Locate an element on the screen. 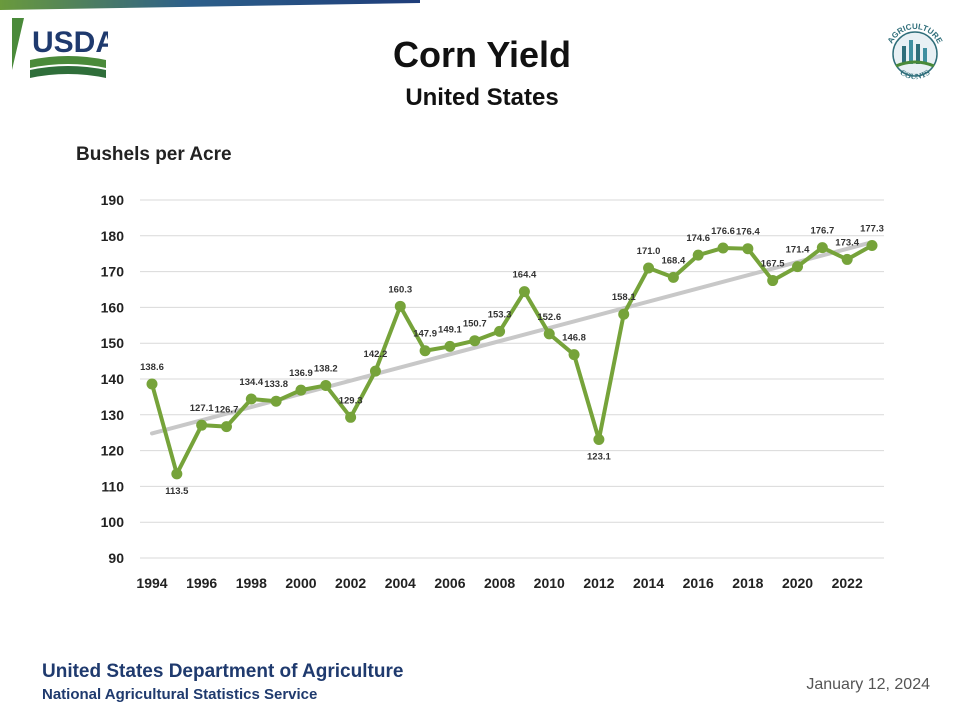  y-tick-label: 120 is located at coordinates (113, 451).